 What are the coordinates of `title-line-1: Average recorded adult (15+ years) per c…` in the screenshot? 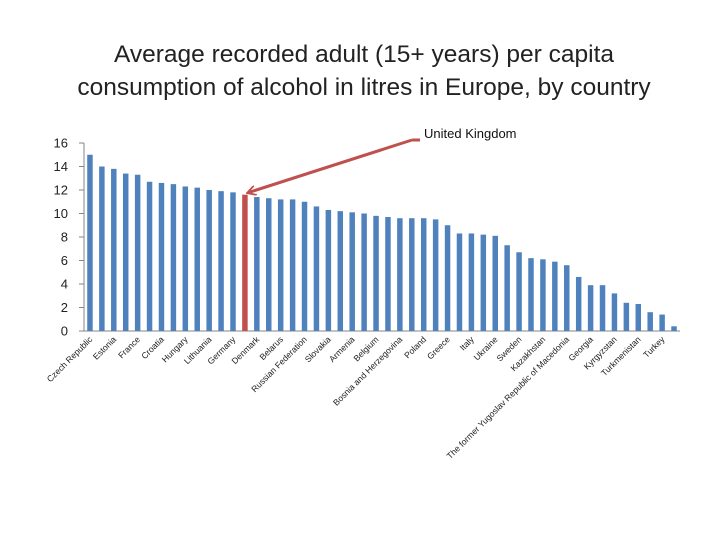 It's located at (364, 54).